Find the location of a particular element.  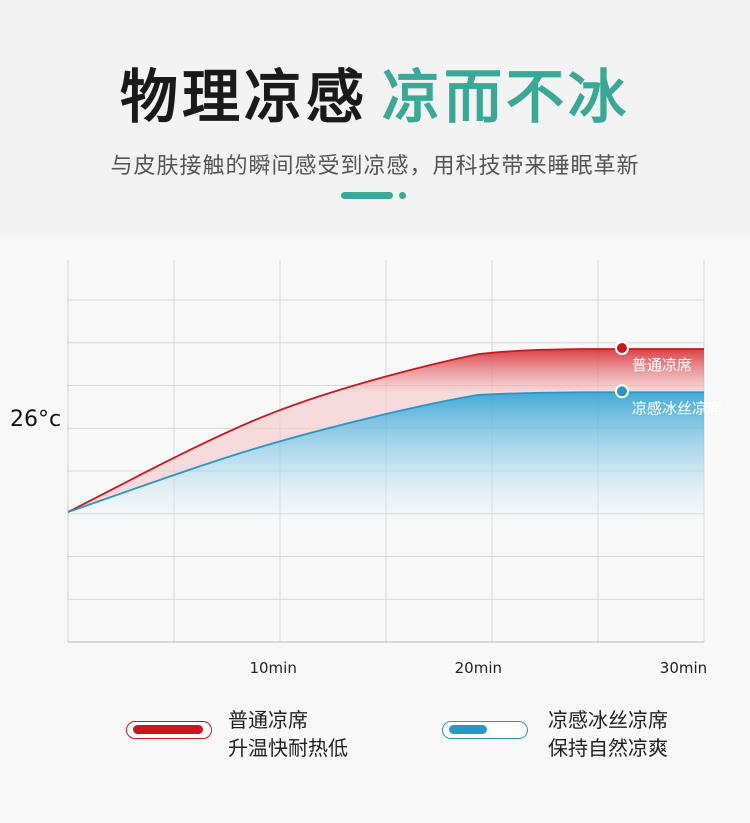

legend-pill-regular is located at coordinates (169, 730).